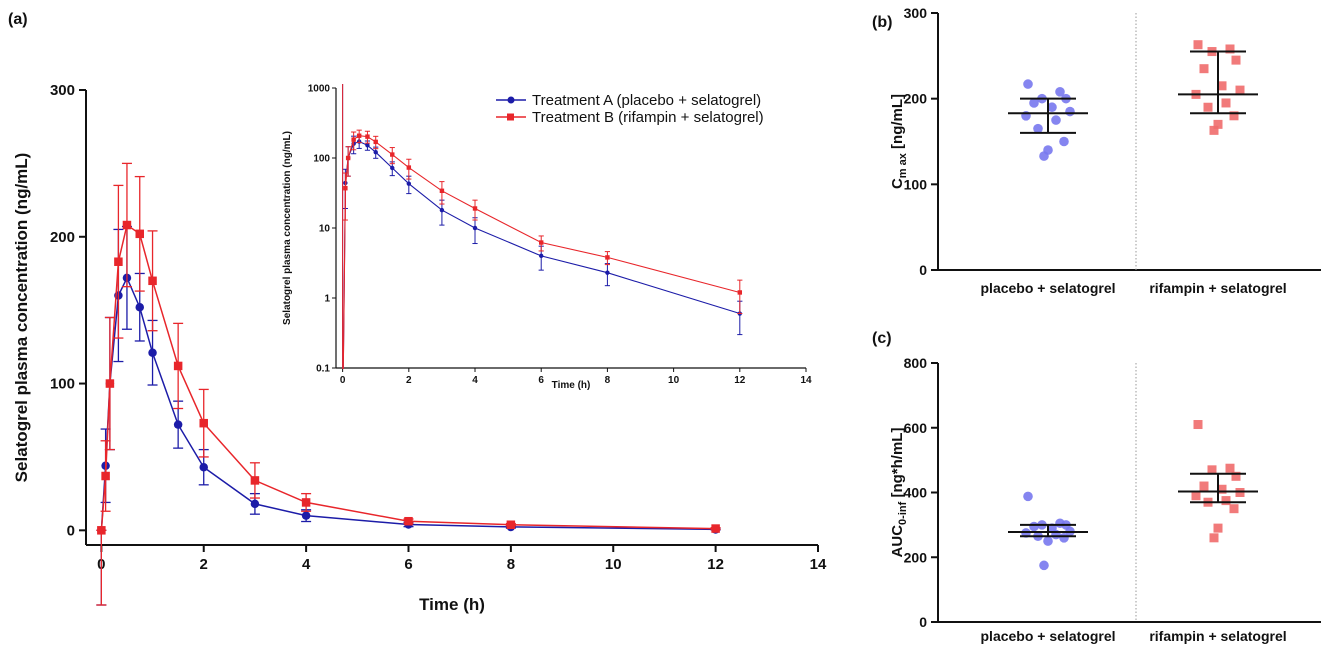 This screenshot has width=1321, height=646. Describe the element at coordinates (882, 338) in the screenshot. I see `panel-label: (c)` at that location.